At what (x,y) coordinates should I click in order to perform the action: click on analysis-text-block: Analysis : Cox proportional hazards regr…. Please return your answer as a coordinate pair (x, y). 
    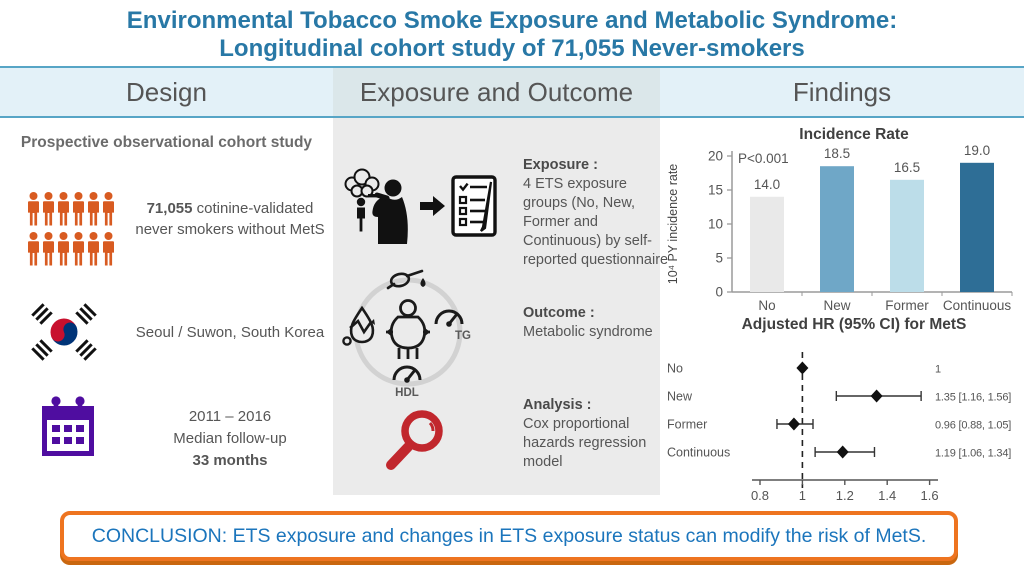
    Looking at the image, I should click on (598, 434).